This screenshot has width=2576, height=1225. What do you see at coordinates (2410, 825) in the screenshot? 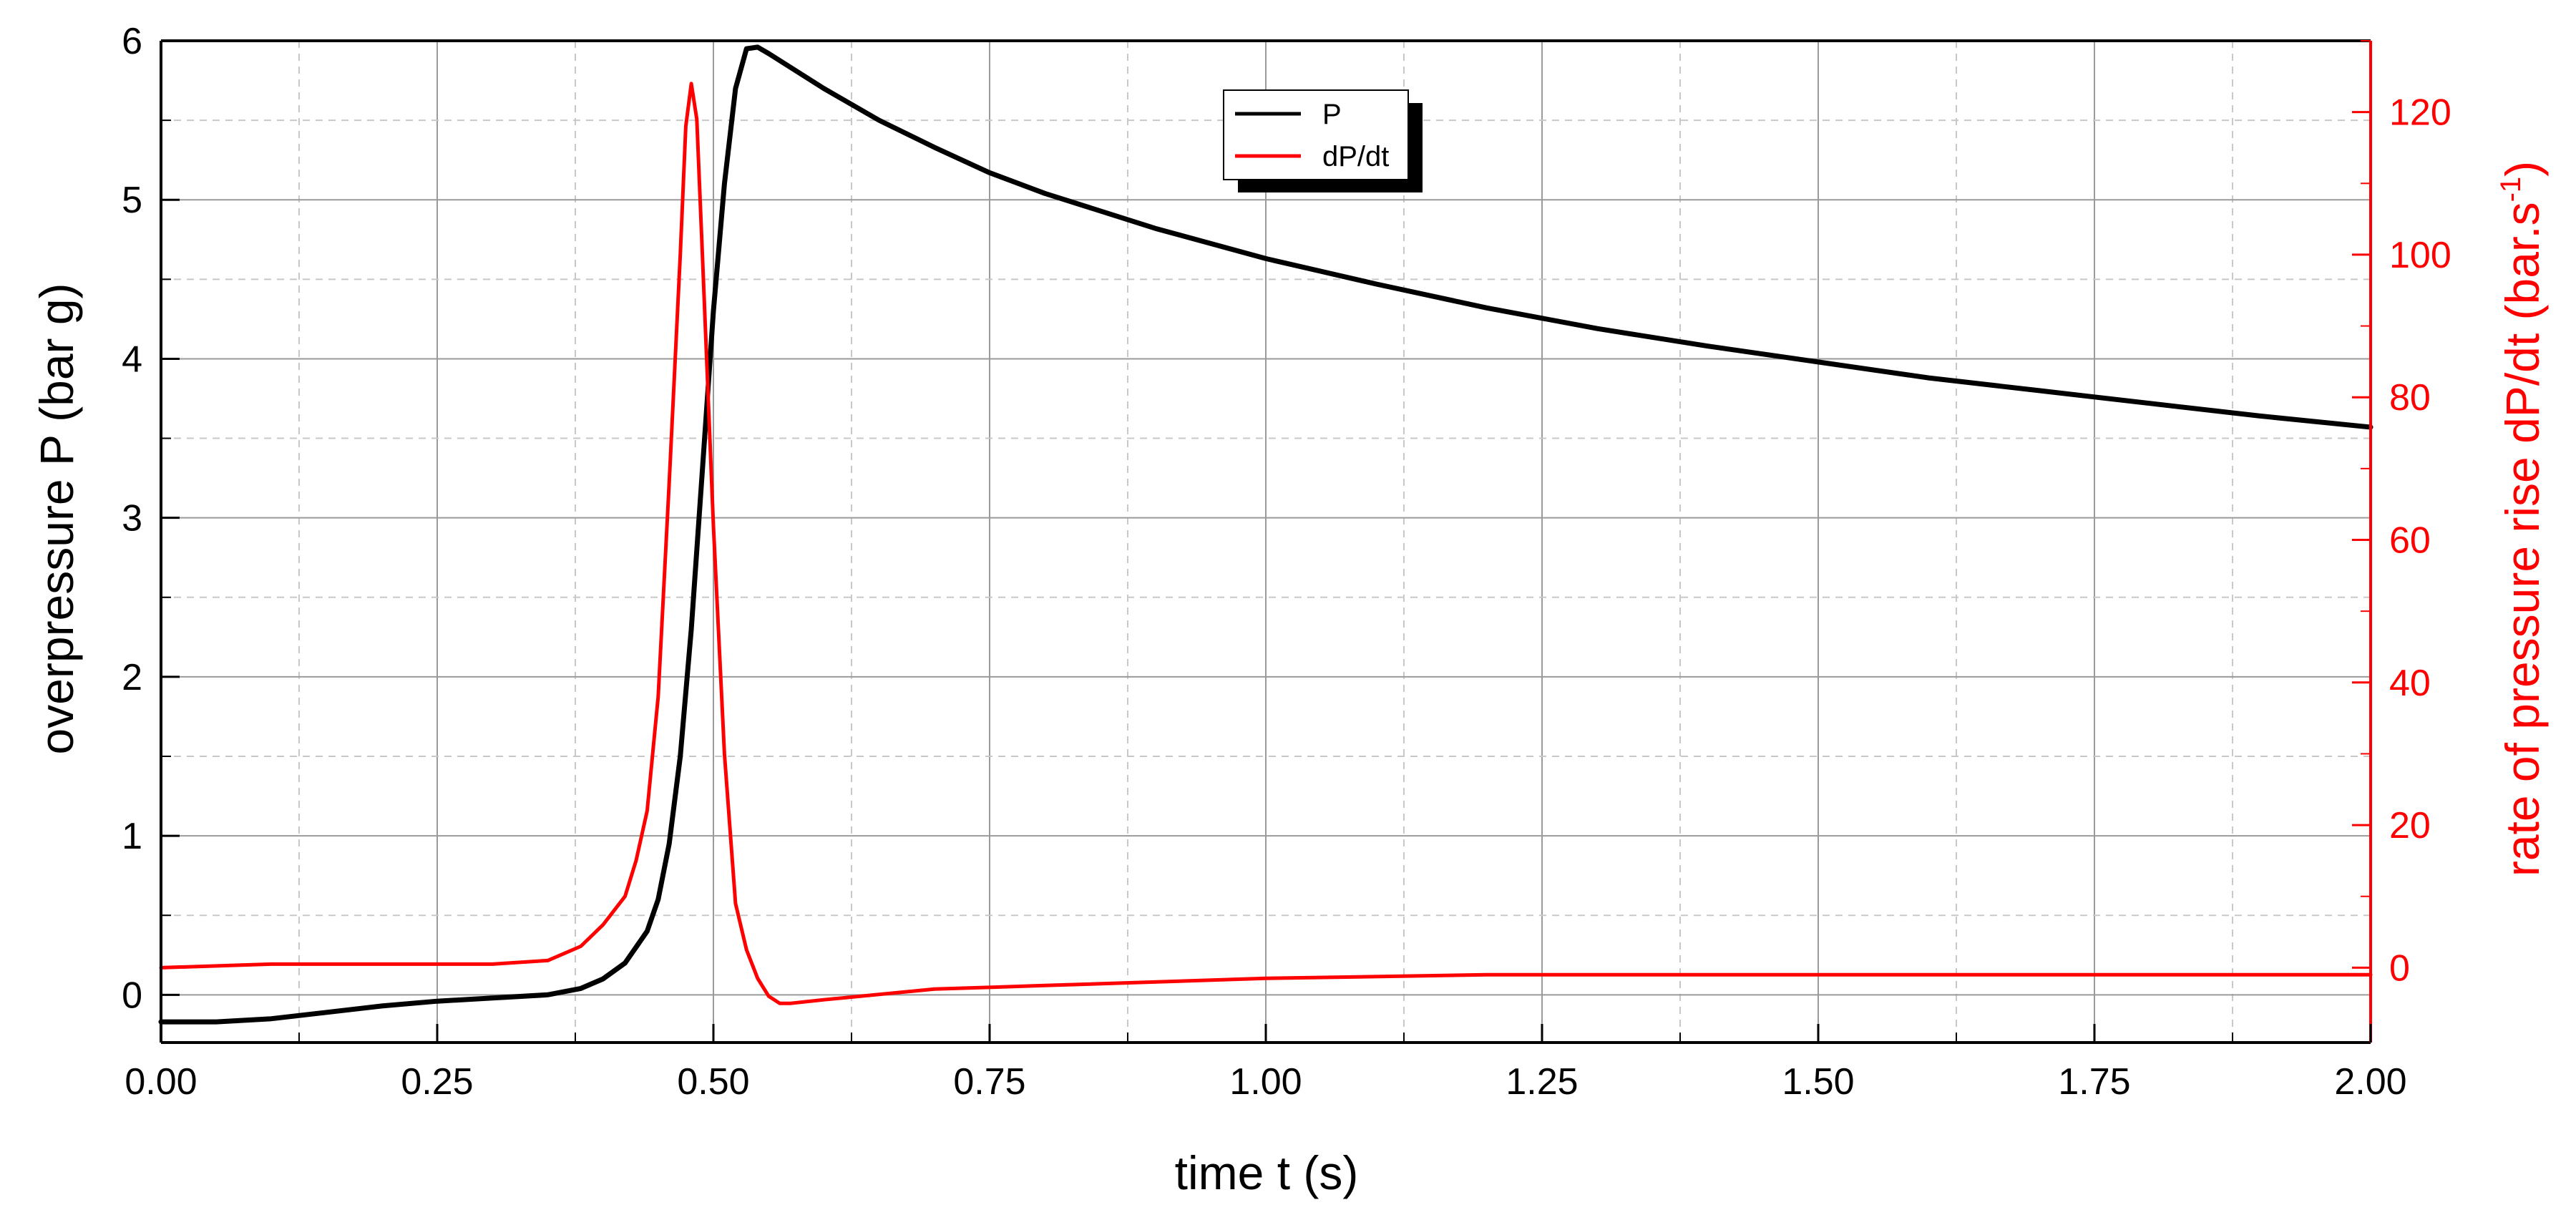
I see `y-right-tick-label: 20` at bounding box center [2410, 825].